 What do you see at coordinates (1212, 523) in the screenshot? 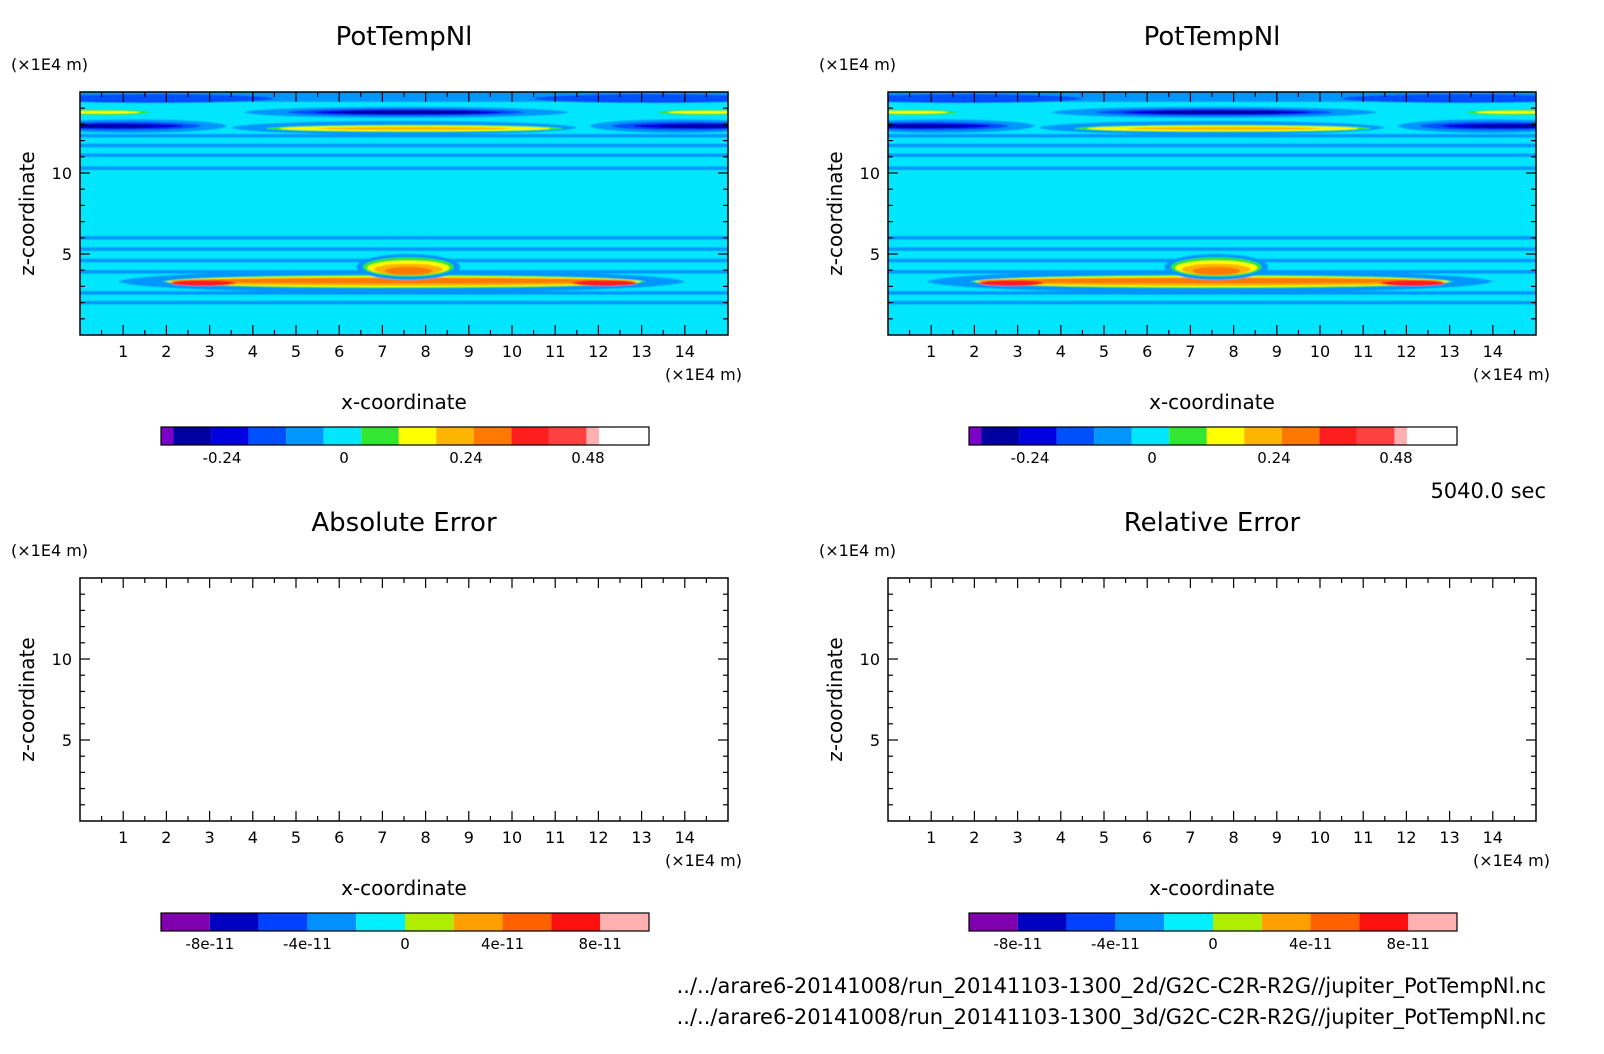
I see `panel-title: Relative Error` at bounding box center [1212, 523].